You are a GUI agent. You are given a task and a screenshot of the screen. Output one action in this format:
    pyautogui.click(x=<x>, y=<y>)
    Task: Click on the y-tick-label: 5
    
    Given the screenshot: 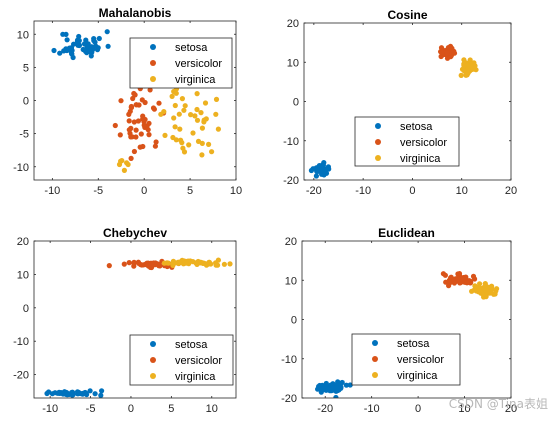 What is the action you would take?
    pyautogui.click(x=26, y=68)
    